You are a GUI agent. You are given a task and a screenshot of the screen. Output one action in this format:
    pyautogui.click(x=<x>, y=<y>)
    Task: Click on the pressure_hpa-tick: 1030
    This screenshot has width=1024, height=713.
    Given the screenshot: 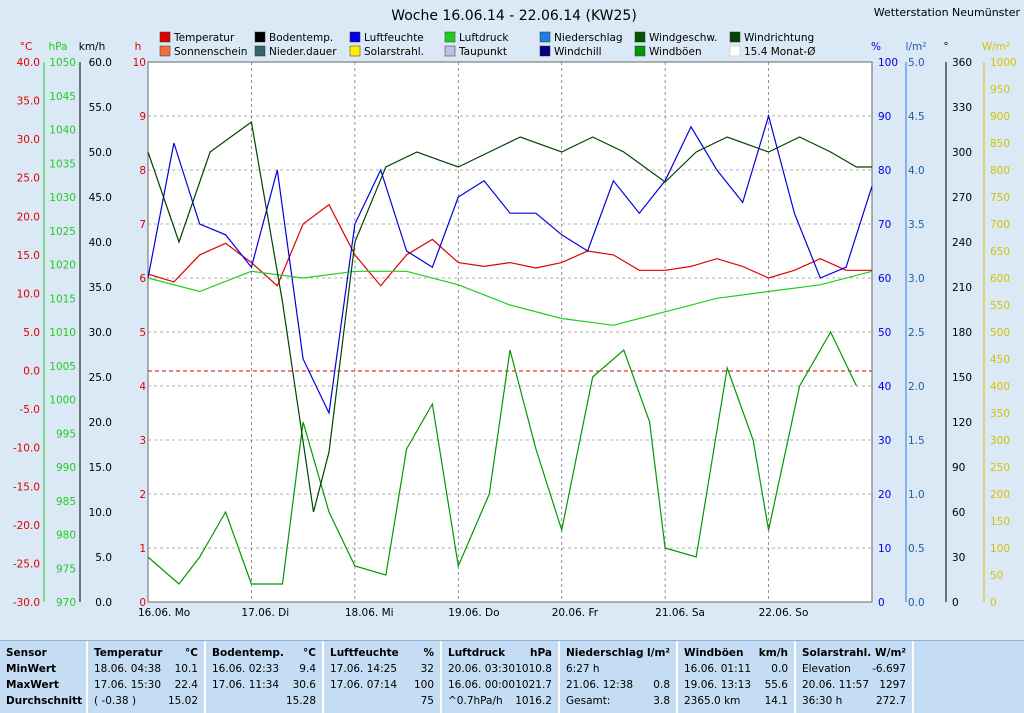 What is the action you would take?
    pyautogui.click(x=62, y=198)
    